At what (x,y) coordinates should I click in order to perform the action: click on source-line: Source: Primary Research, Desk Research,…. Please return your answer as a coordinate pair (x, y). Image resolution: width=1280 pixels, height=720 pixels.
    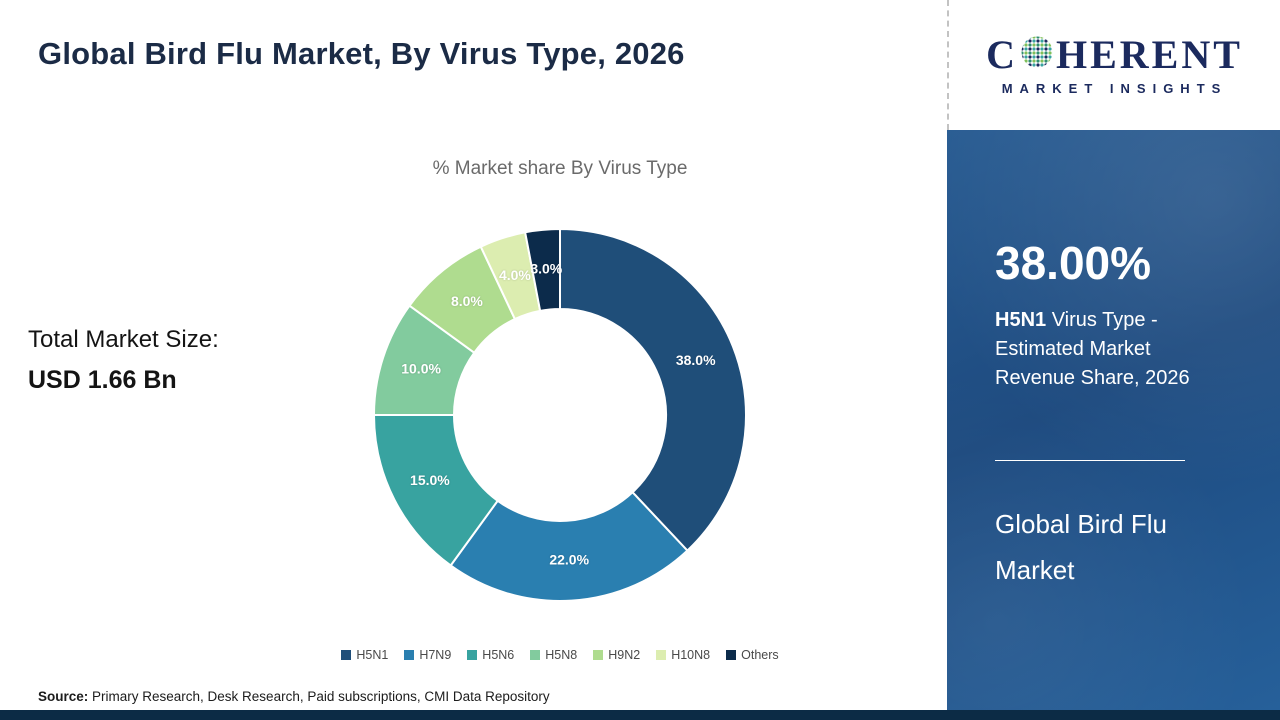
    Looking at the image, I should click on (294, 696).